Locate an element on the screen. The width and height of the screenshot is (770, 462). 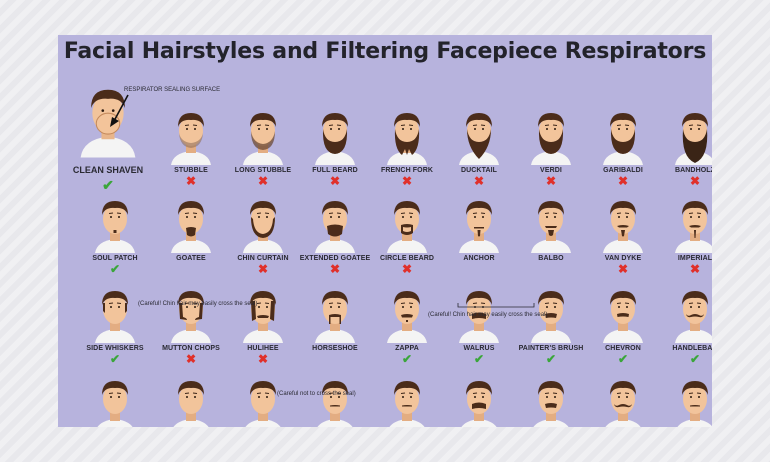
hairstyle-mutton-chops: MUTTON CHOPS ✖ is located at coordinates (191, 332).